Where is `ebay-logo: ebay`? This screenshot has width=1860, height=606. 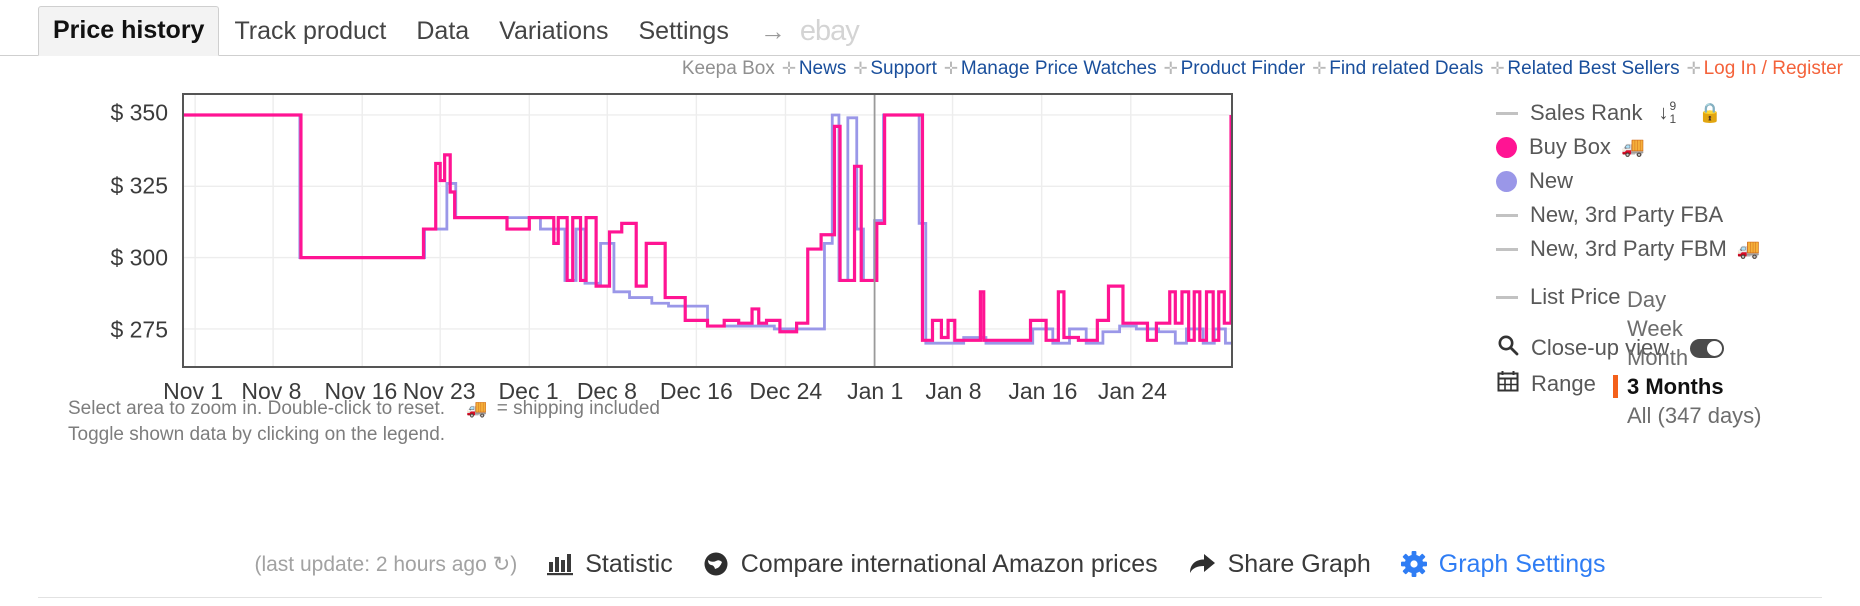 ebay-logo: ebay is located at coordinates (829, 31).